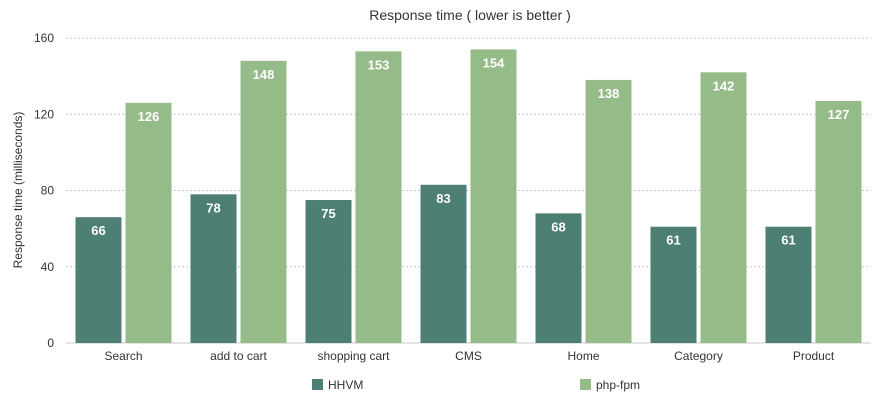 This screenshot has width=881, height=401. Describe the element at coordinates (698, 356) in the screenshot. I see `x-tick-label: Category` at that location.